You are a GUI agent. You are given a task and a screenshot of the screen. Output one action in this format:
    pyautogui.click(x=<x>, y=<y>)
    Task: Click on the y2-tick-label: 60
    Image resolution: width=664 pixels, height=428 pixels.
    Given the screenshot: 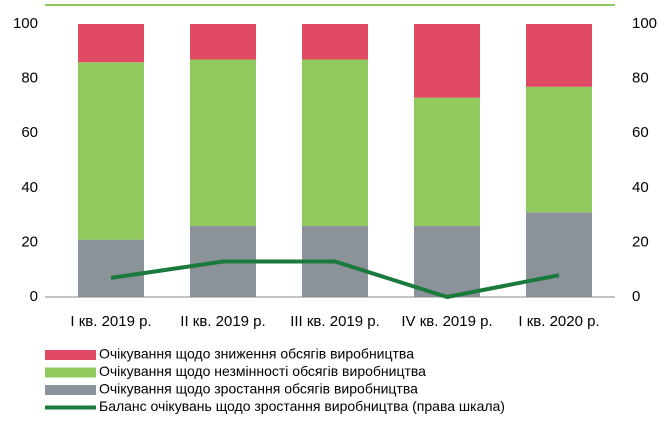 What is the action you would take?
    pyautogui.click(x=640, y=132)
    